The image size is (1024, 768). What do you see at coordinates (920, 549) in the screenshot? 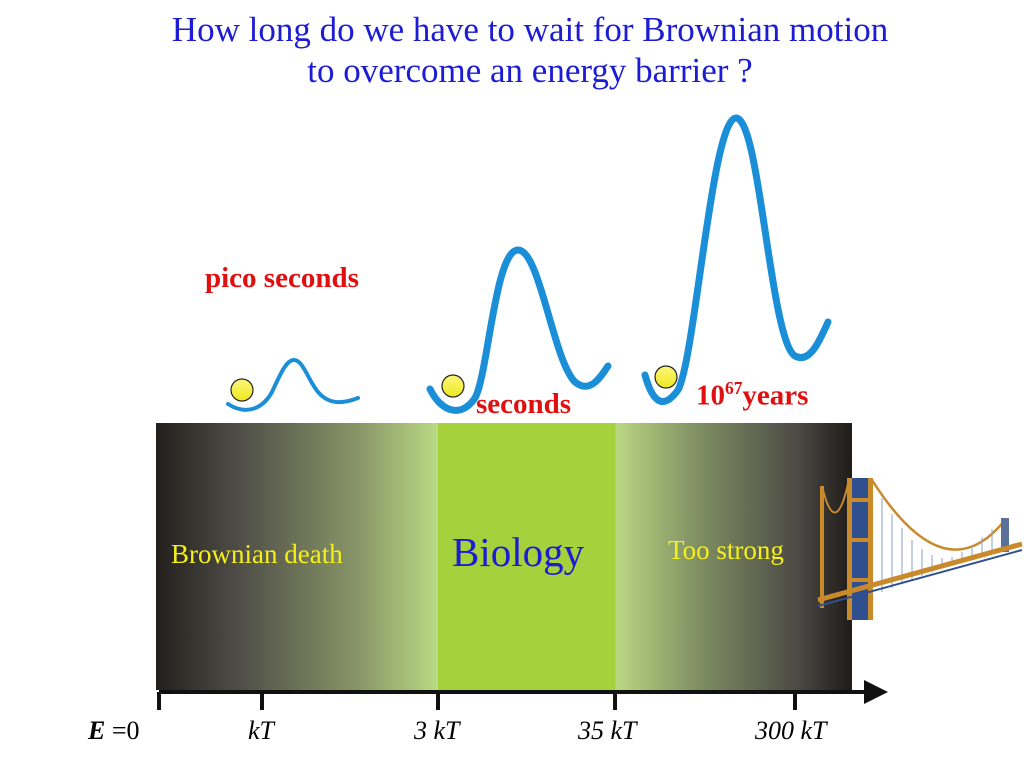
I see `suspension-bridge-icon` at bounding box center [920, 549].